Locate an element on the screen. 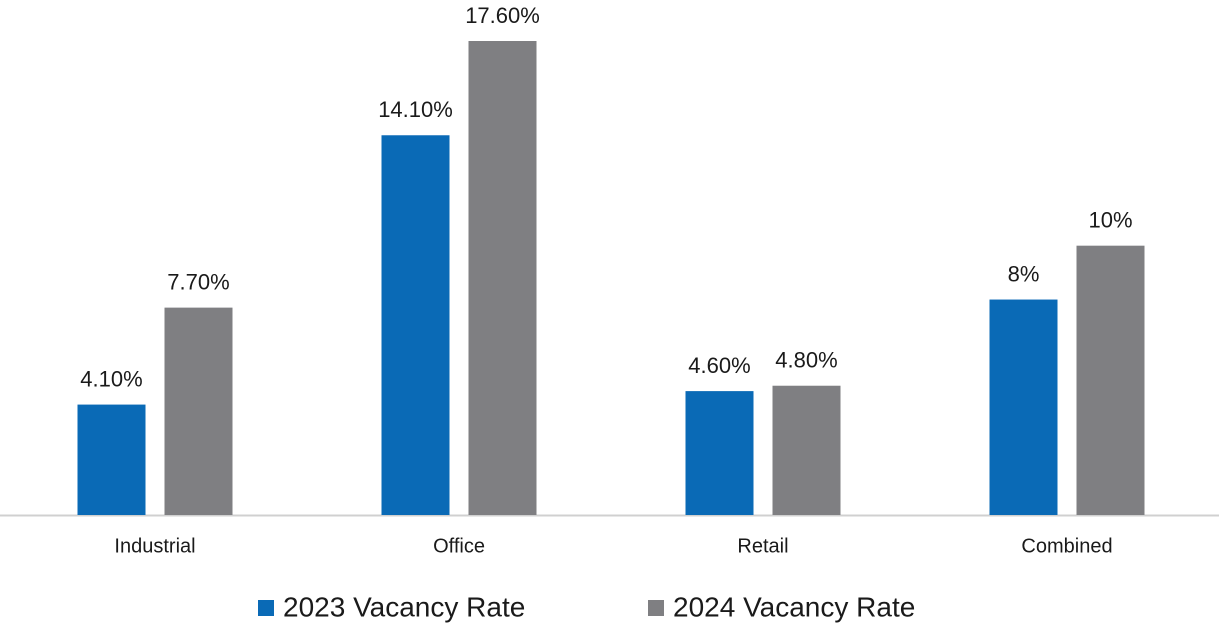 This screenshot has height=628, width=1219. data-label: 8% is located at coordinates (1024, 273).